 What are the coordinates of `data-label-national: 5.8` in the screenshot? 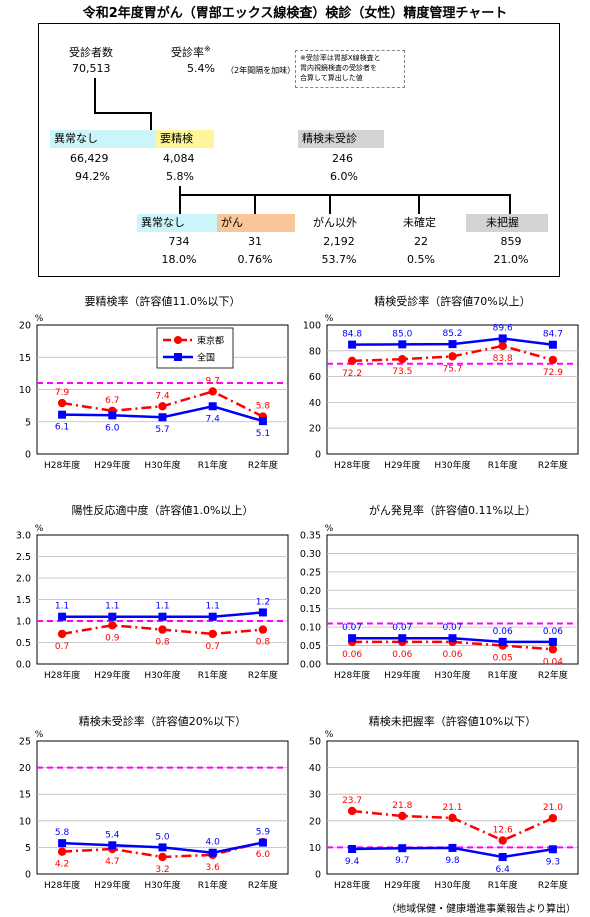 It's located at (62, 833).